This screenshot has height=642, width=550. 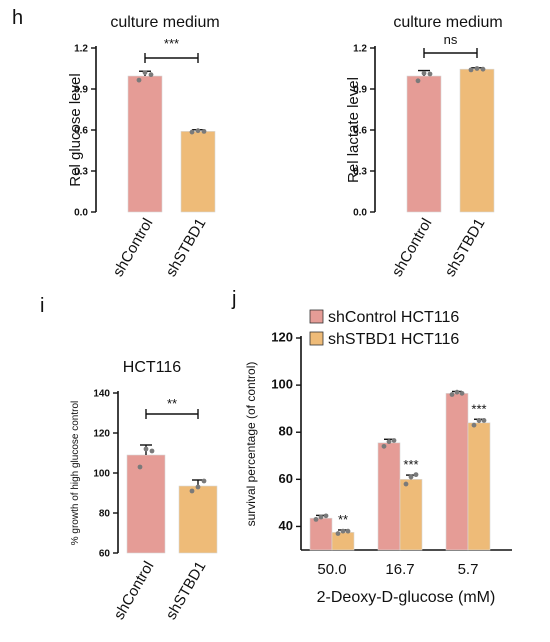 What do you see at coordinates (393, 339) in the screenshot?
I see `legend-label: shSTBD1 HCT116` at bounding box center [393, 339].